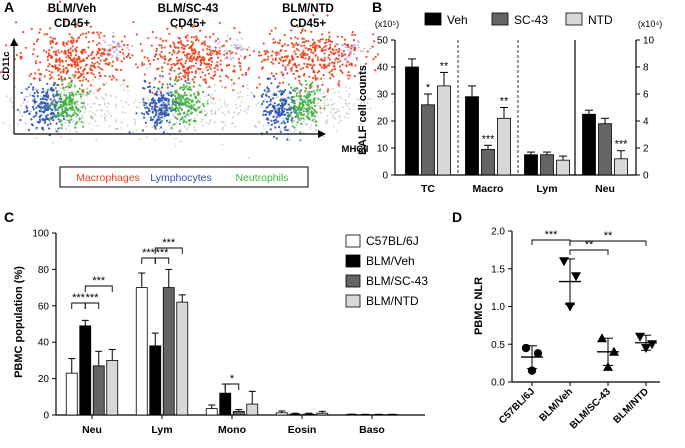 The height and width of the screenshot is (448, 685). What do you see at coordinates (211, 412) in the screenshot?
I see `bar` at bounding box center [211, 412].